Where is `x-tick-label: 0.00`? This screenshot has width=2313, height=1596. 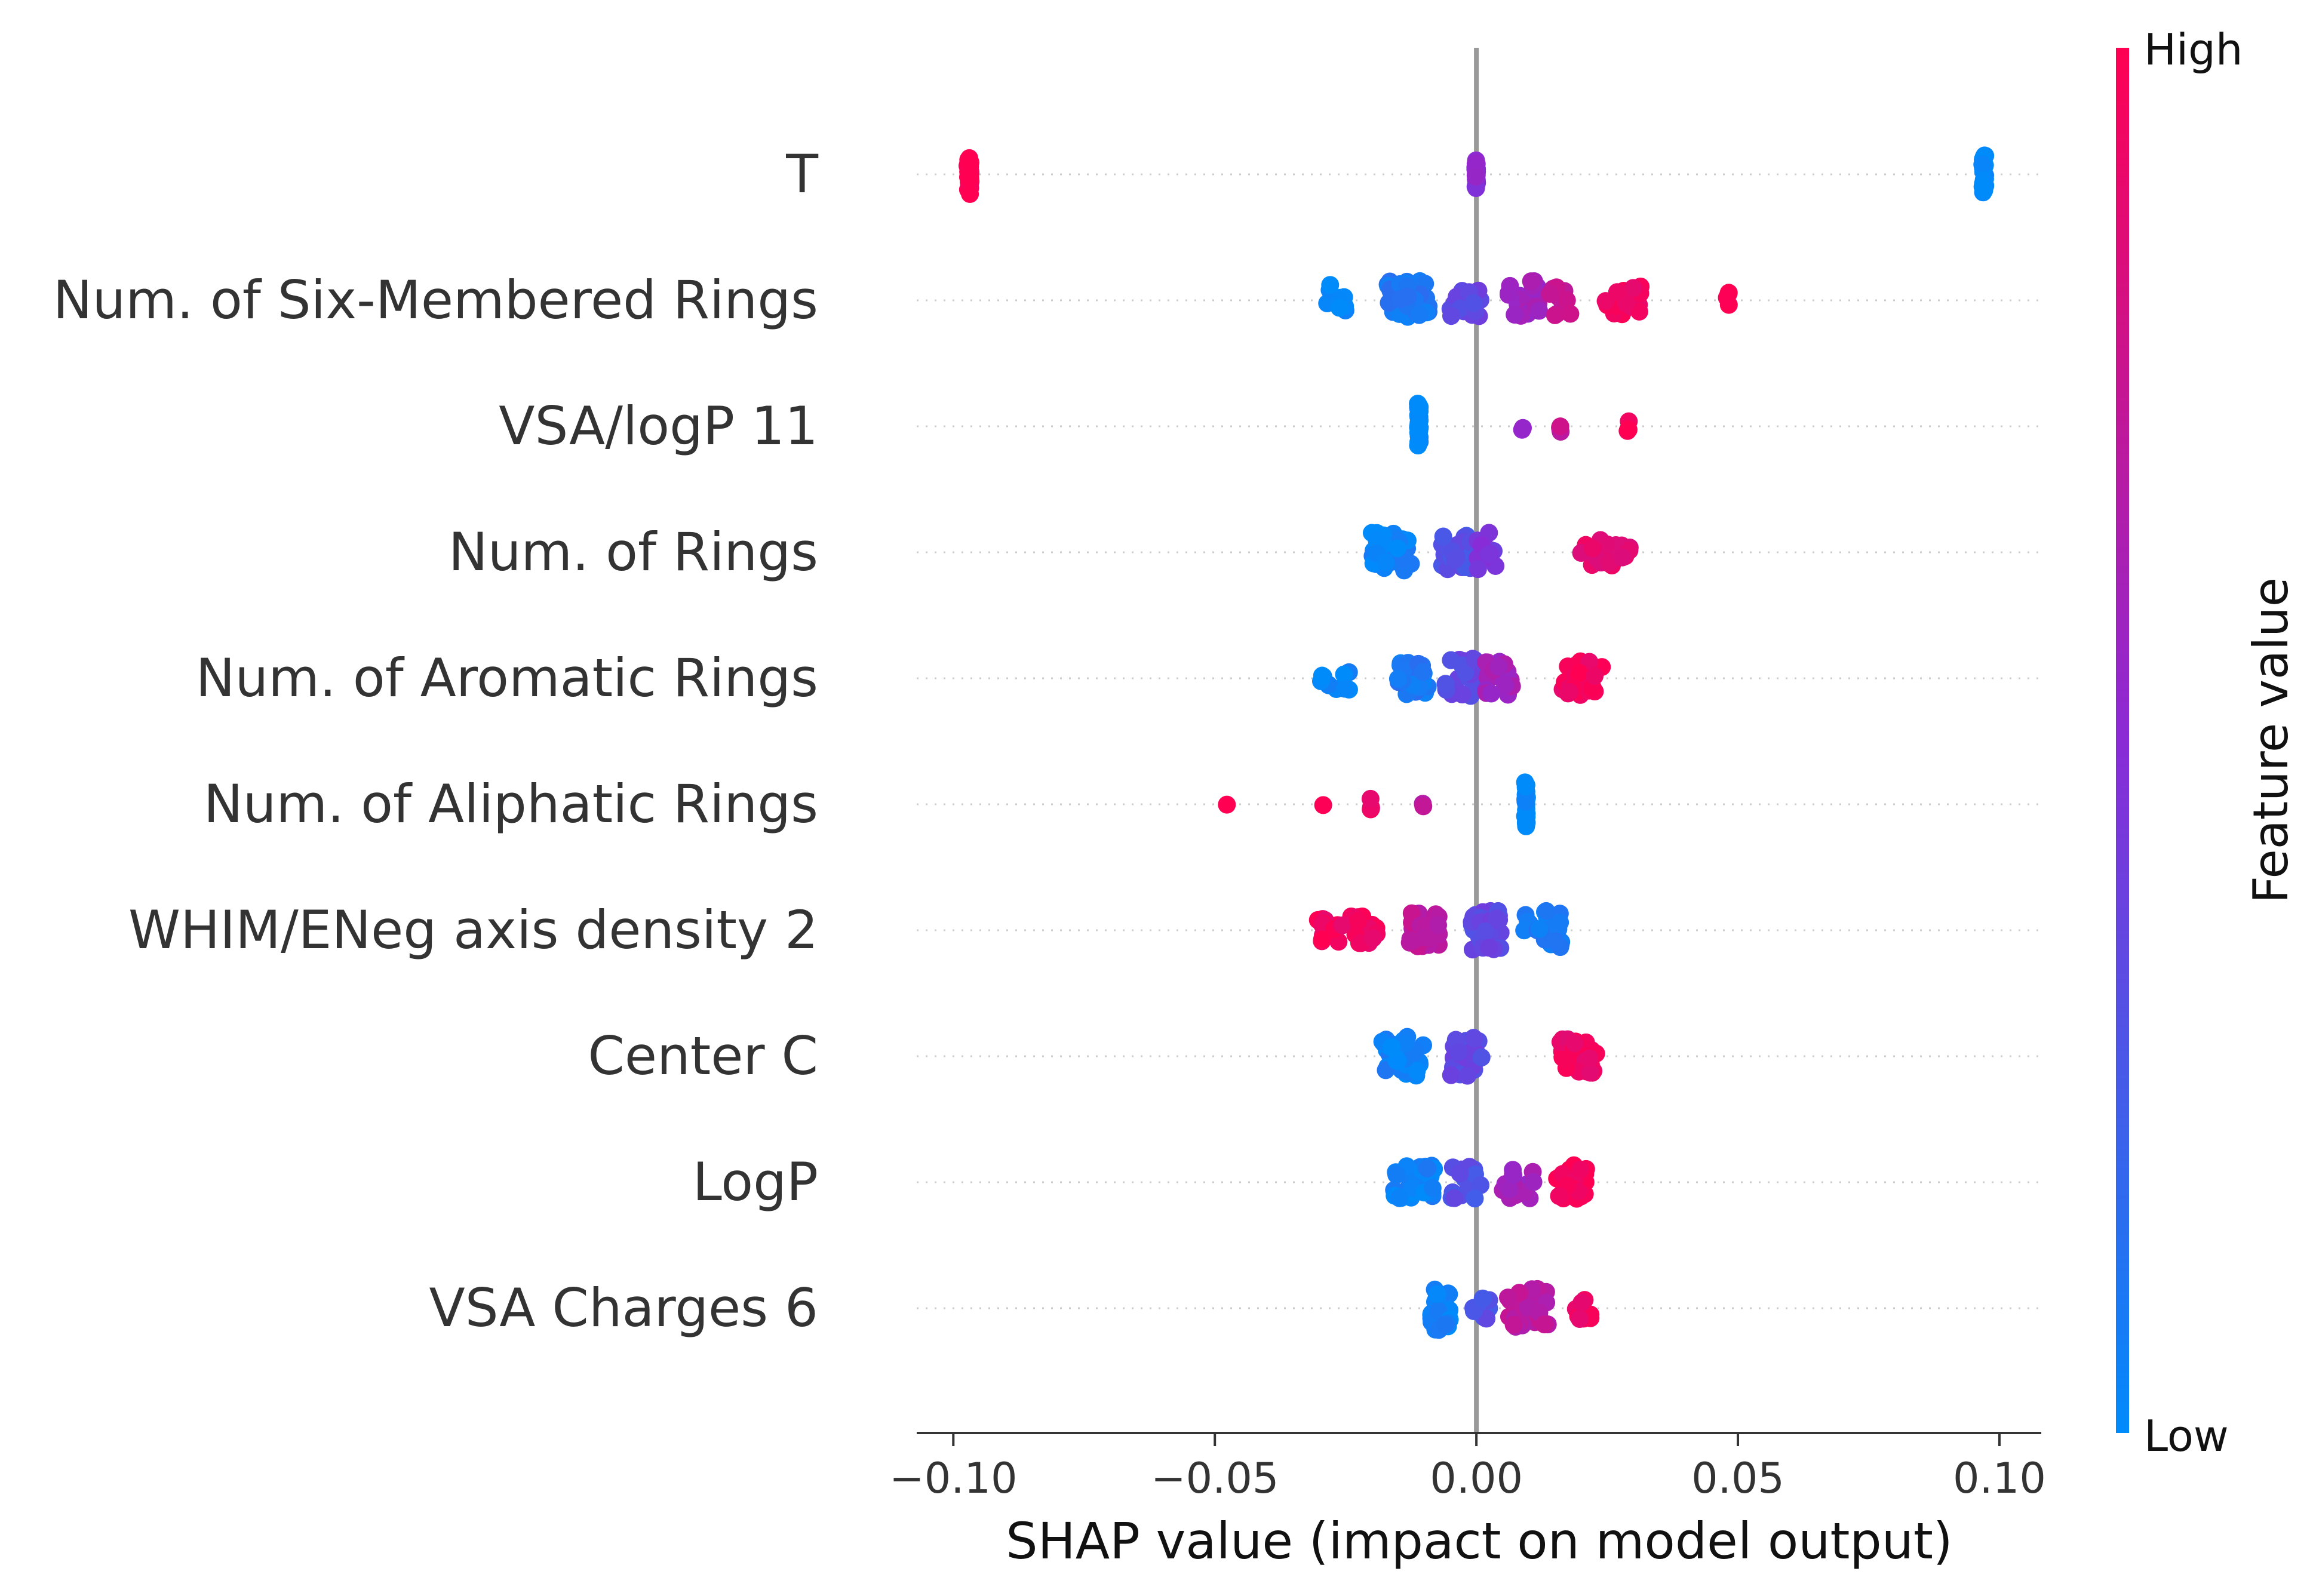
x-tick-label: 0.00 is located at coordinates (1477, 1478).